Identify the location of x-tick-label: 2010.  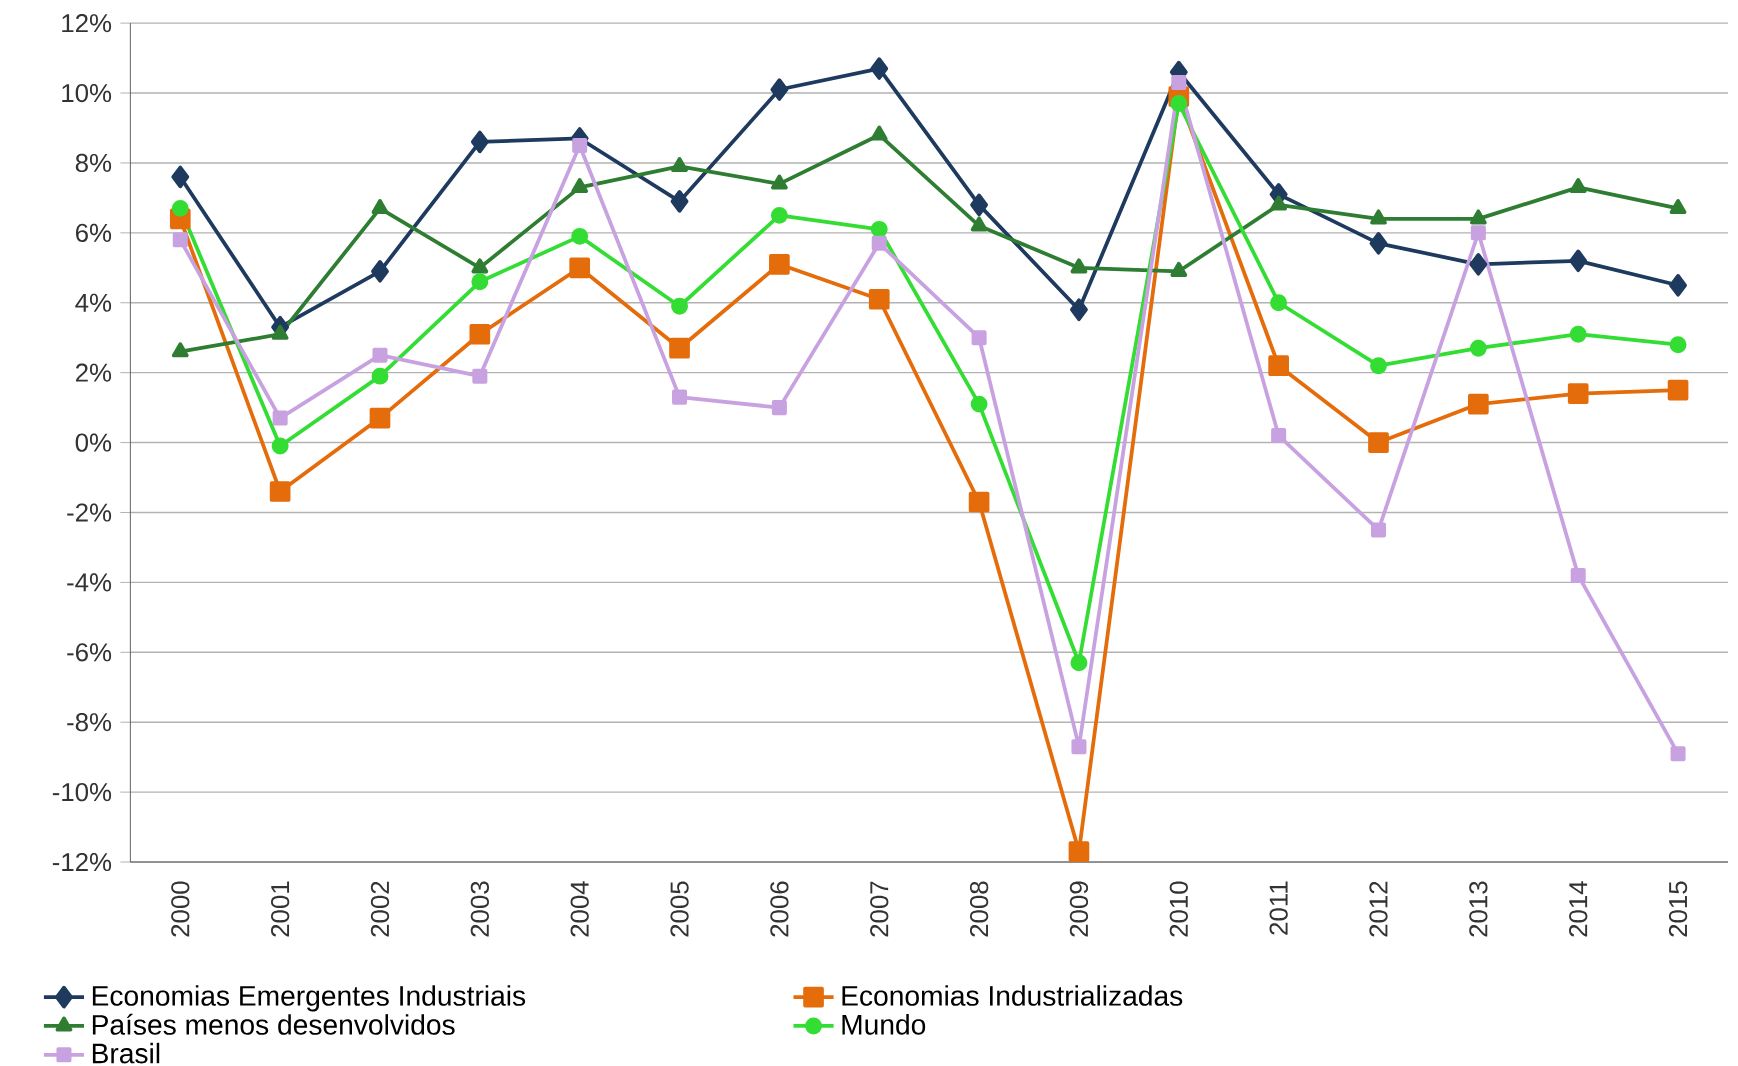
(1178, 909).